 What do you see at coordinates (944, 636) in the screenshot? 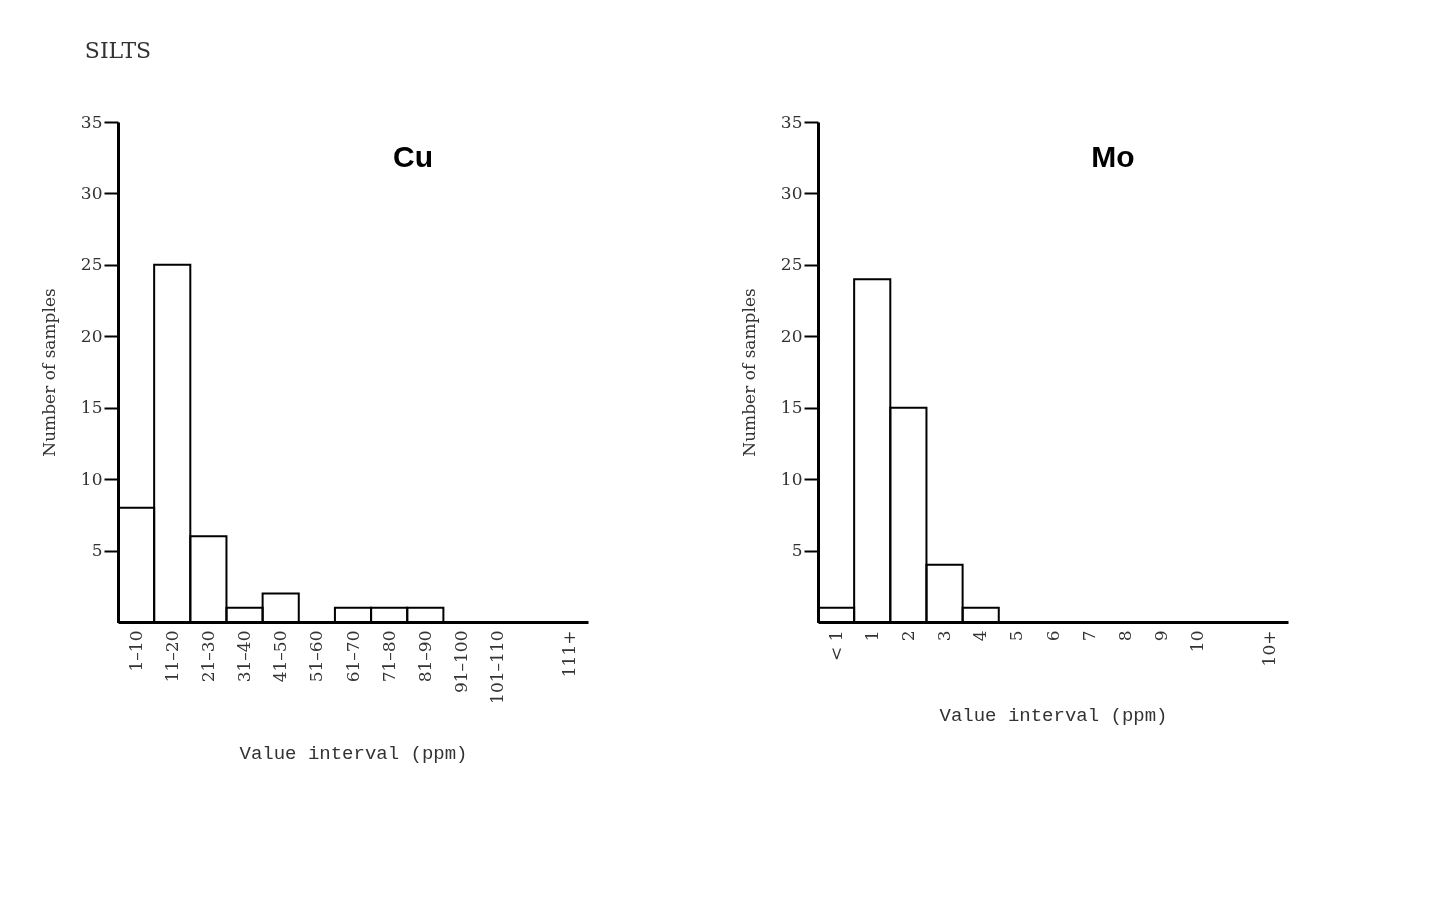
I see `x-tick-label: 3` at bounding box center [944, 636].